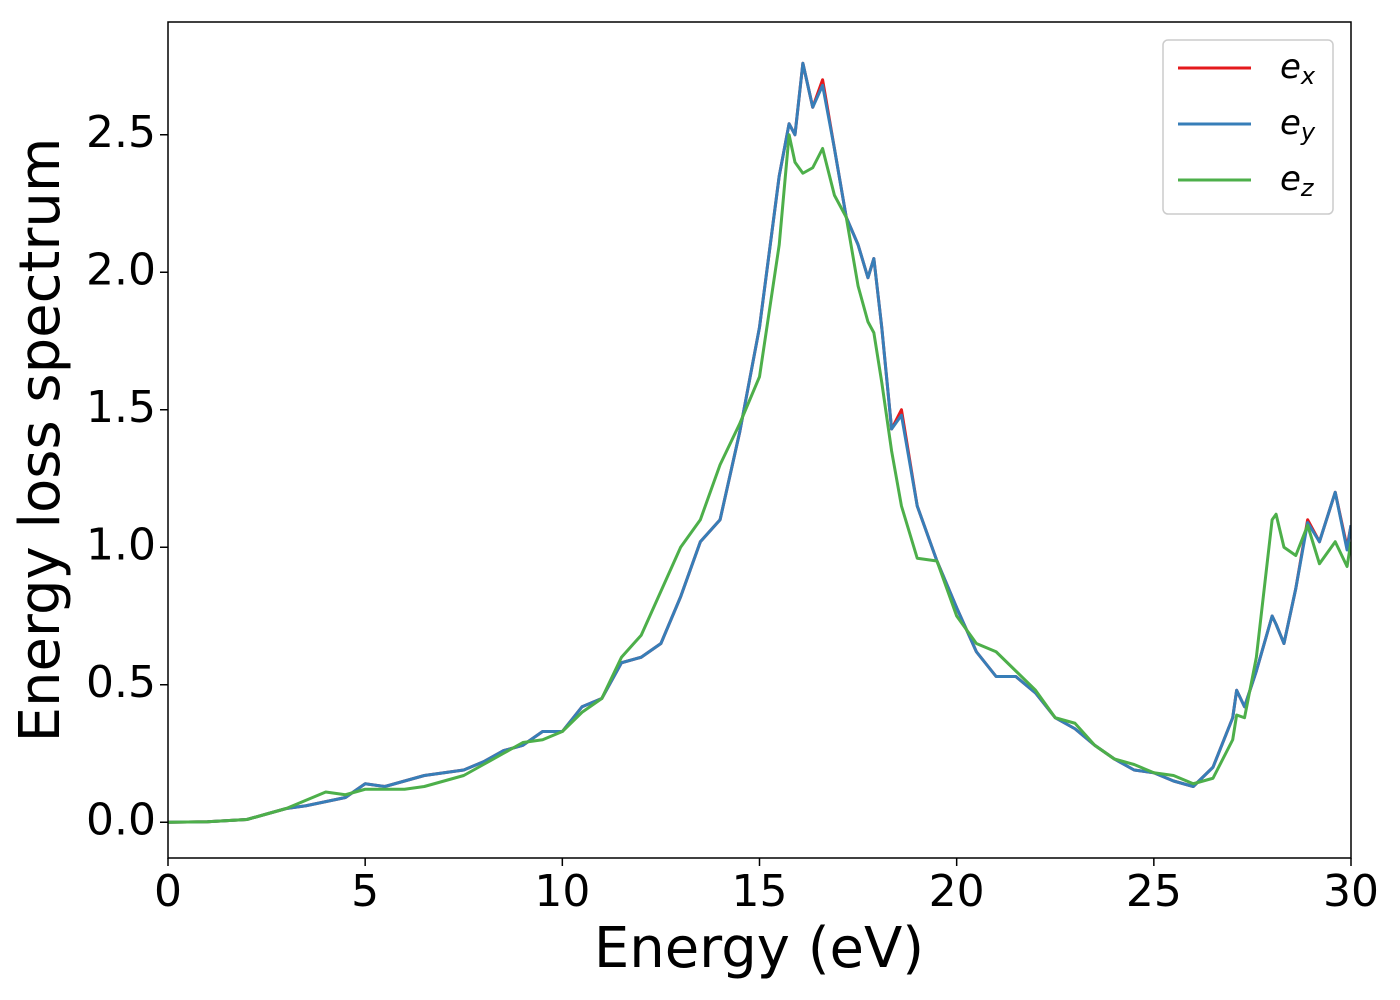  Describe the element at coordinates (365, 891) in the screenshot. I see `x-tick-label: 5` at that location.